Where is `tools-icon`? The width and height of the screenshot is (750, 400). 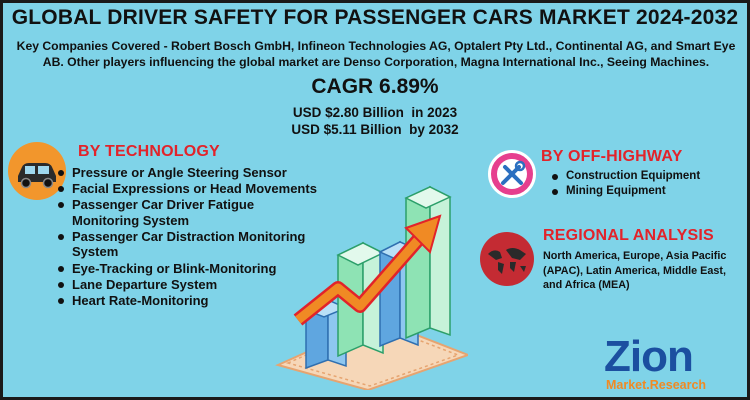
tools-icon is located at coordinates (512, 174).